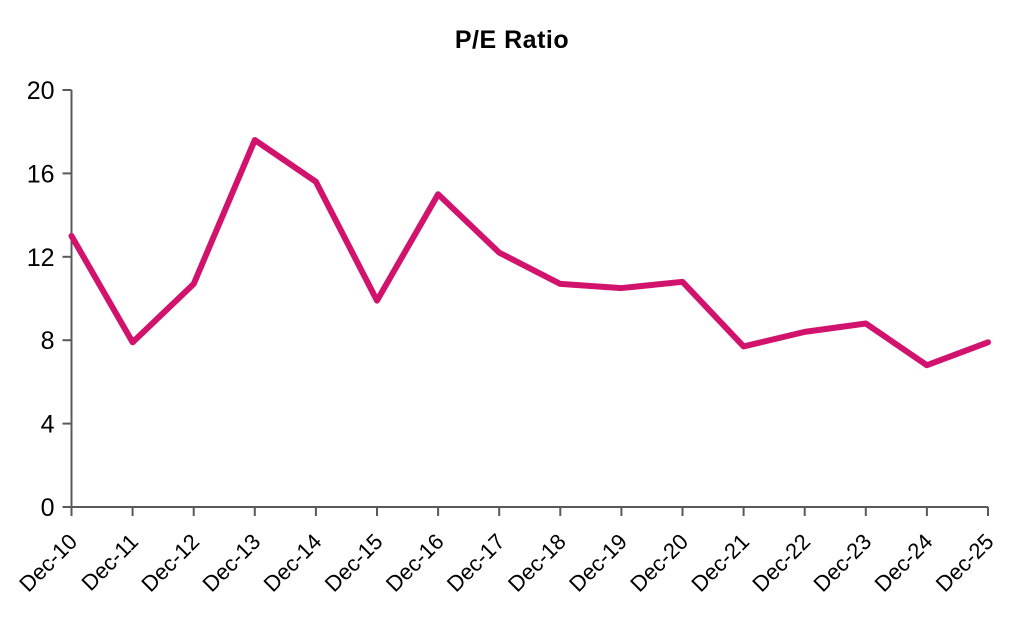 This screenshot has width=1024, height=617. What do you see at coordinates (476, 563) in the screenshot?
I see `x-axis-tick-label: Dec-17` at bounding box center [476, 563].